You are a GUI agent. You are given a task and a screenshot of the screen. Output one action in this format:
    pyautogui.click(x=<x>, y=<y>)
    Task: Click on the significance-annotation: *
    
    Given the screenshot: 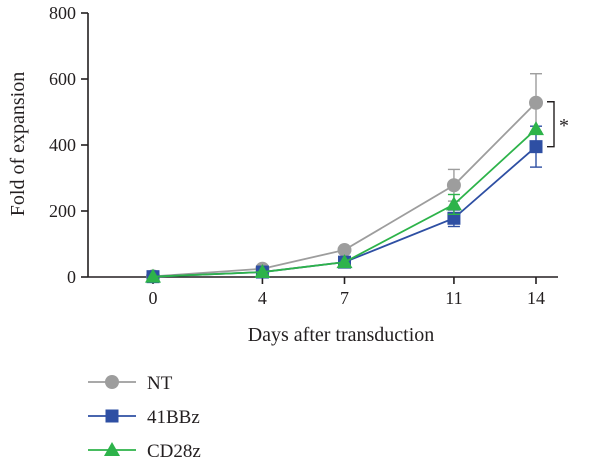 What is the action you would take?
    pyautogui.click(x=558, y=124)
    